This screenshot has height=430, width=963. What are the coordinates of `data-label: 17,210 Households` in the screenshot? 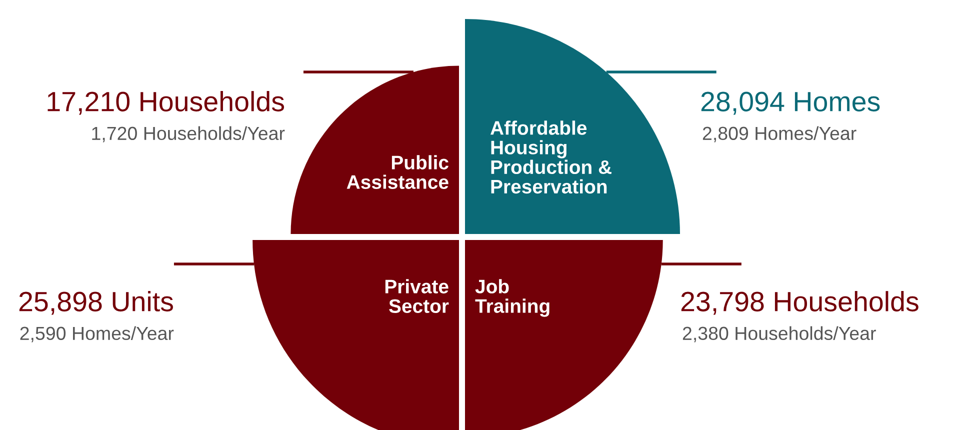 It's located at (166, 103).